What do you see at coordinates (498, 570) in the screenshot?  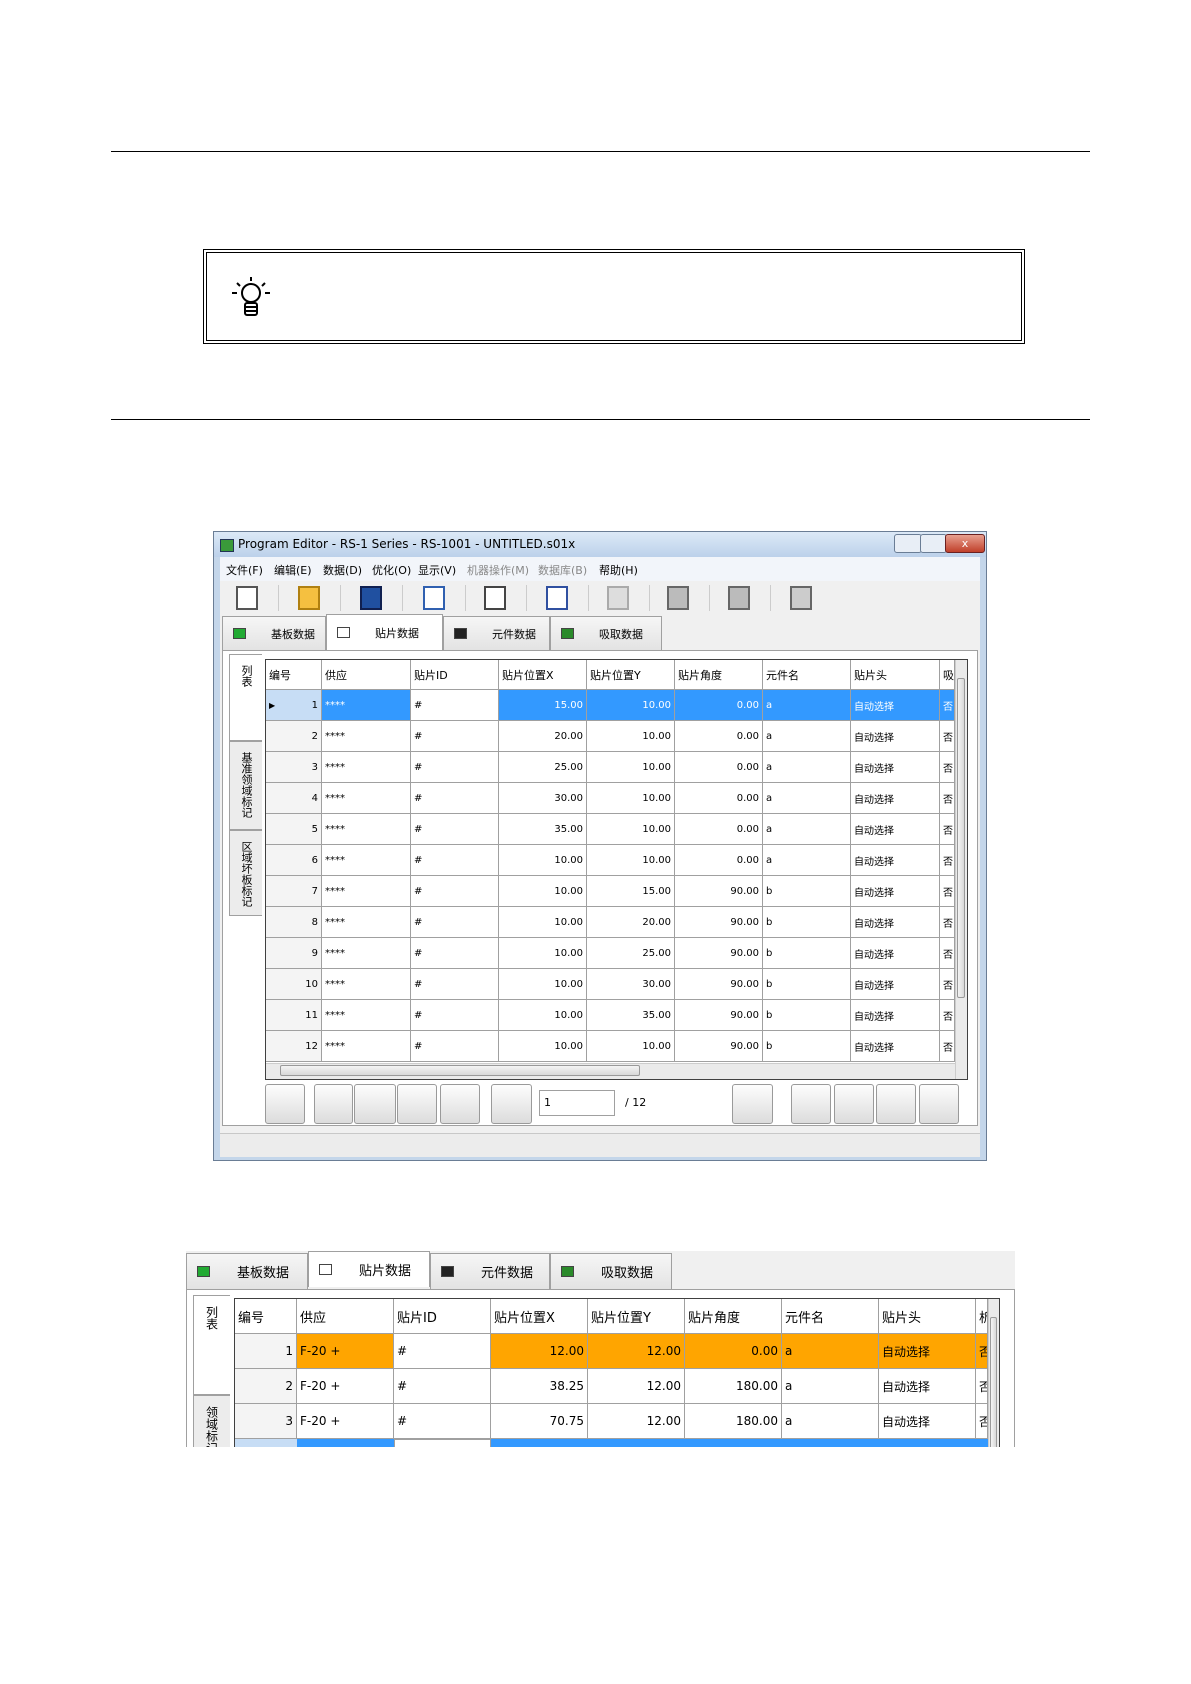 I see `menu-item: 机器操作(M)` at bounding box center [498, 570].